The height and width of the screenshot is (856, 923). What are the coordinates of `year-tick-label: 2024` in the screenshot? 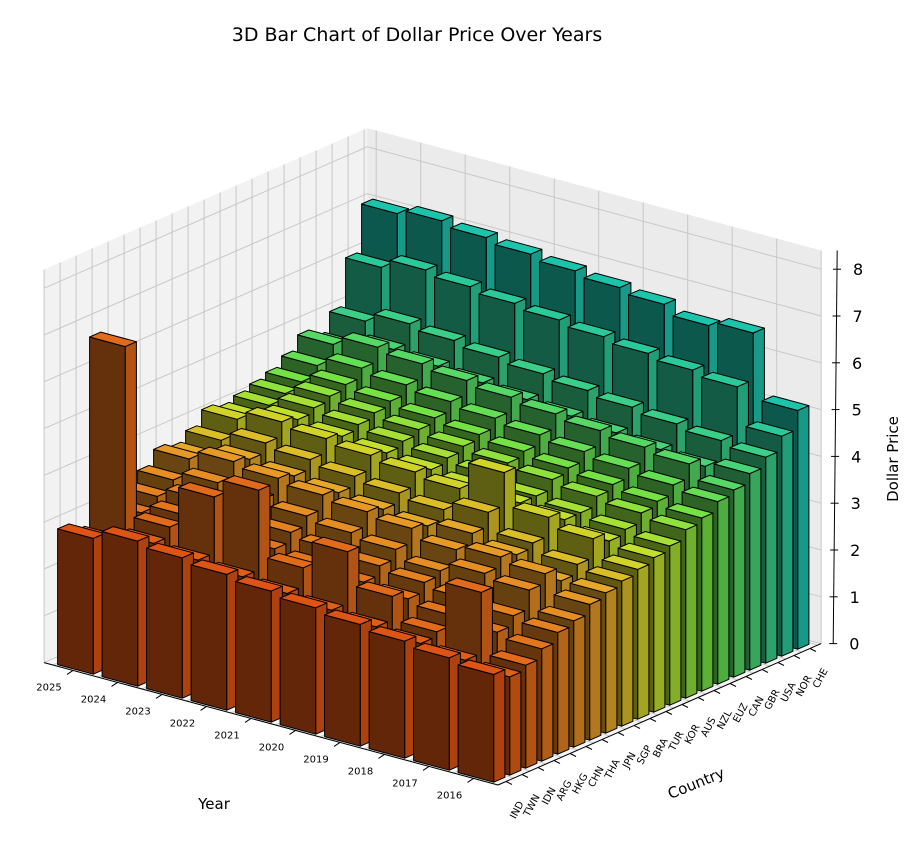 It's located at (93, 699).